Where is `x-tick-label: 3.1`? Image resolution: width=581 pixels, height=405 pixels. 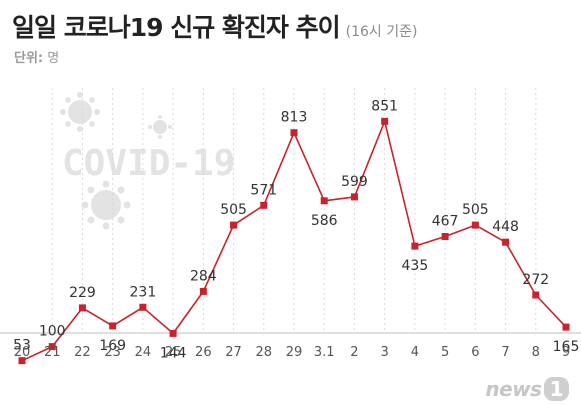
x-tick-label: 3.1 is located at coordinates (324, 352).